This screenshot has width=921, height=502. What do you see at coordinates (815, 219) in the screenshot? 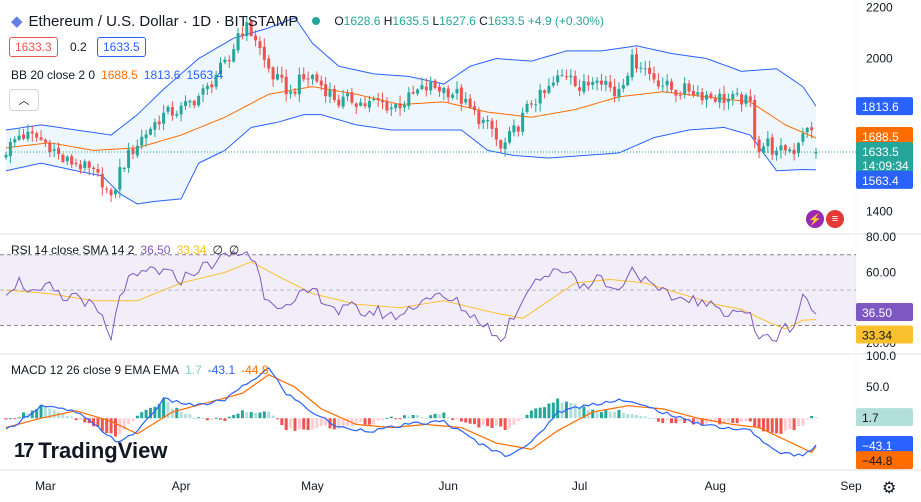
I see `lightning-icon: ⚡` at bounding box center [815, 219].